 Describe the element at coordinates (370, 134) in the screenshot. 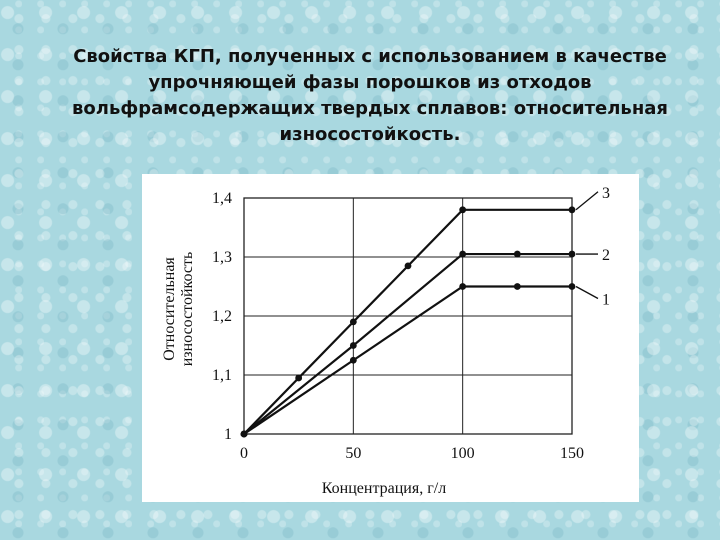

I see `slide-title-line: износостойкость.` at that location.